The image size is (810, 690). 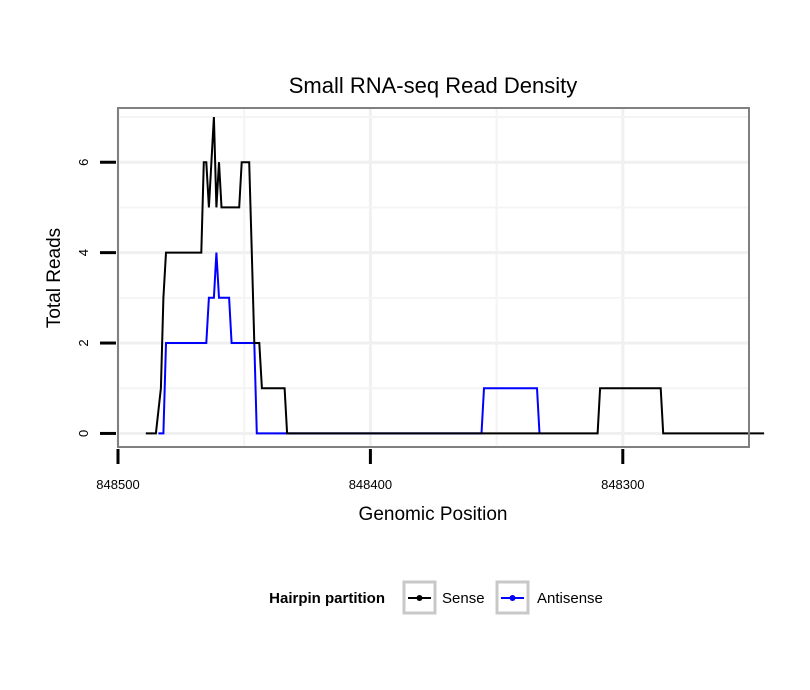 I want to click on legend-label-sense: Sense, so click(x=463, y=598).